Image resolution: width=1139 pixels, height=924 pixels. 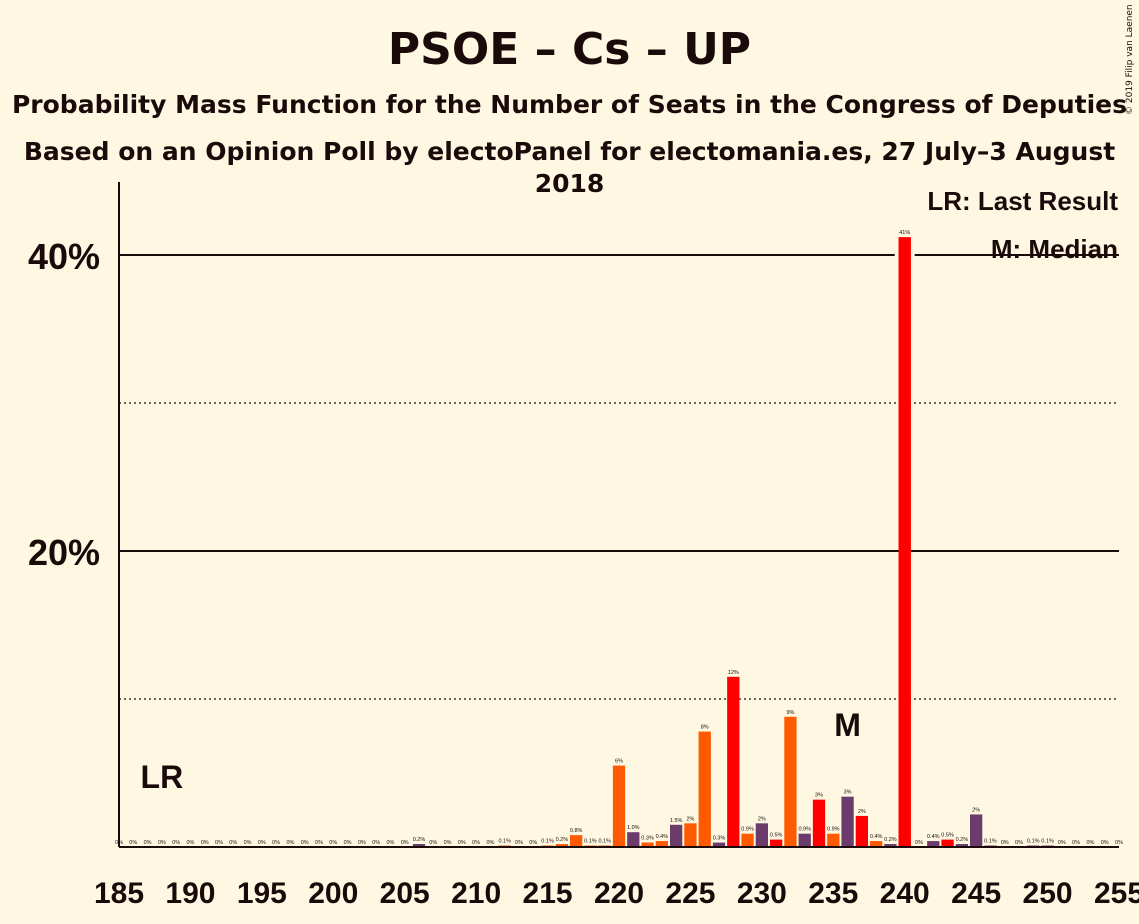 What do you see at coordinates (1019, 843) in the screenshot?
I see `bar-label-seat-248: 0%` at bounding box center [1019, 843].